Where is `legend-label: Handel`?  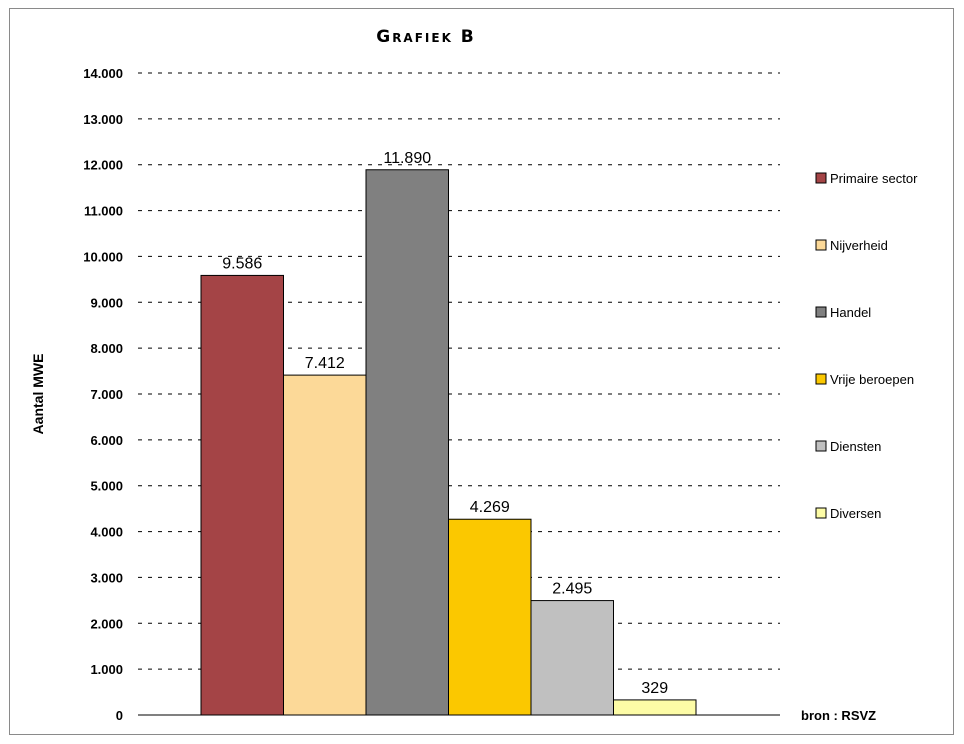
legend-label: Handel is located at coordinates (850, 312).